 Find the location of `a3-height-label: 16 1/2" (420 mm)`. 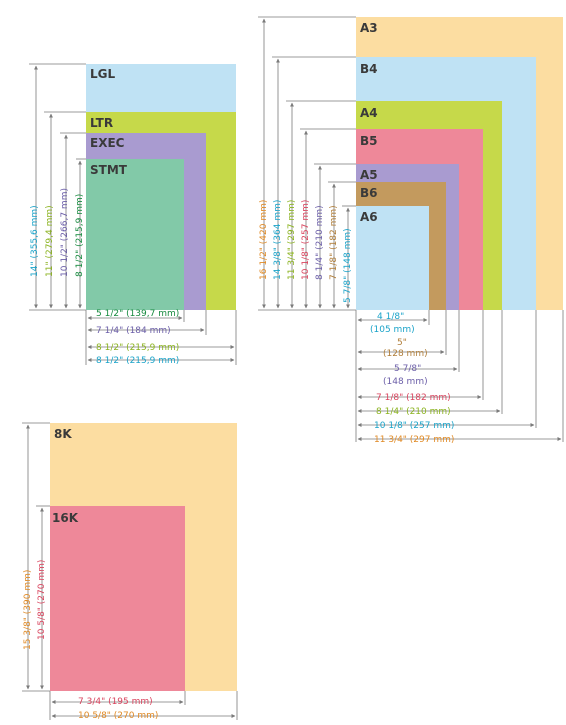

a3-height-label: 16 1/2" (420 mm) is located at coordinates (264, 240).